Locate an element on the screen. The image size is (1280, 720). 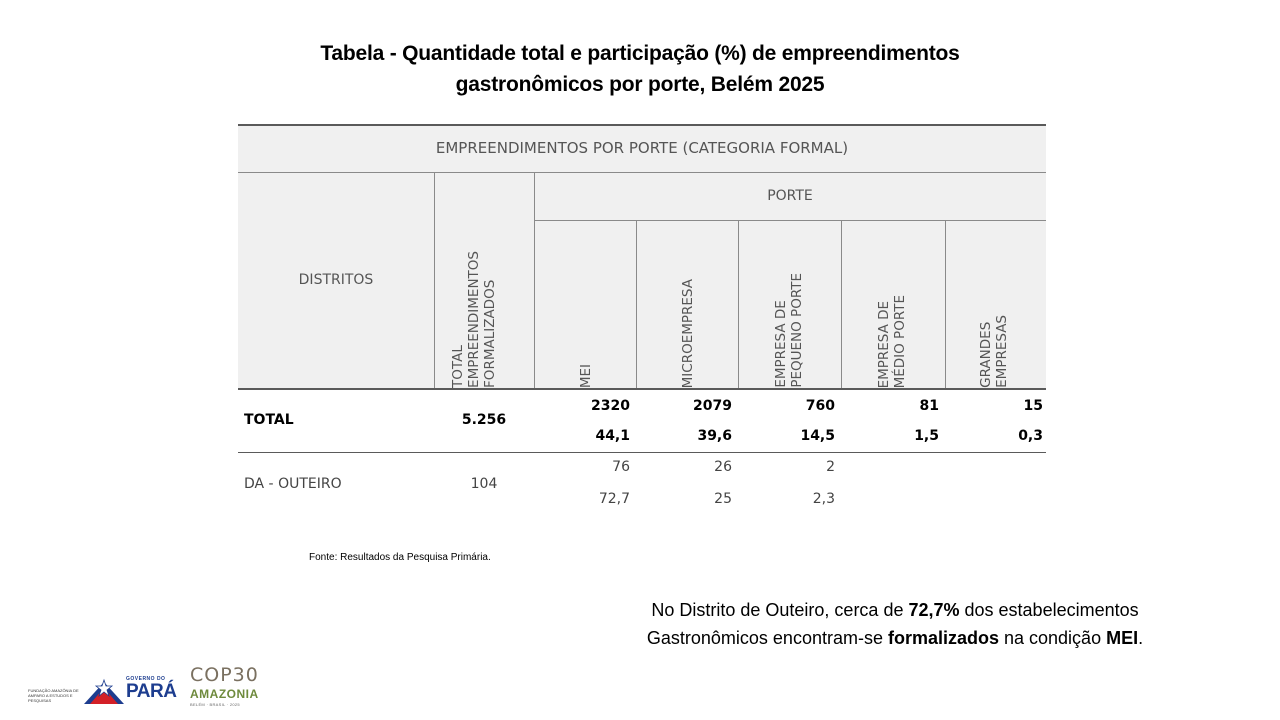
caption-rule is located at coordinates (642, 172).